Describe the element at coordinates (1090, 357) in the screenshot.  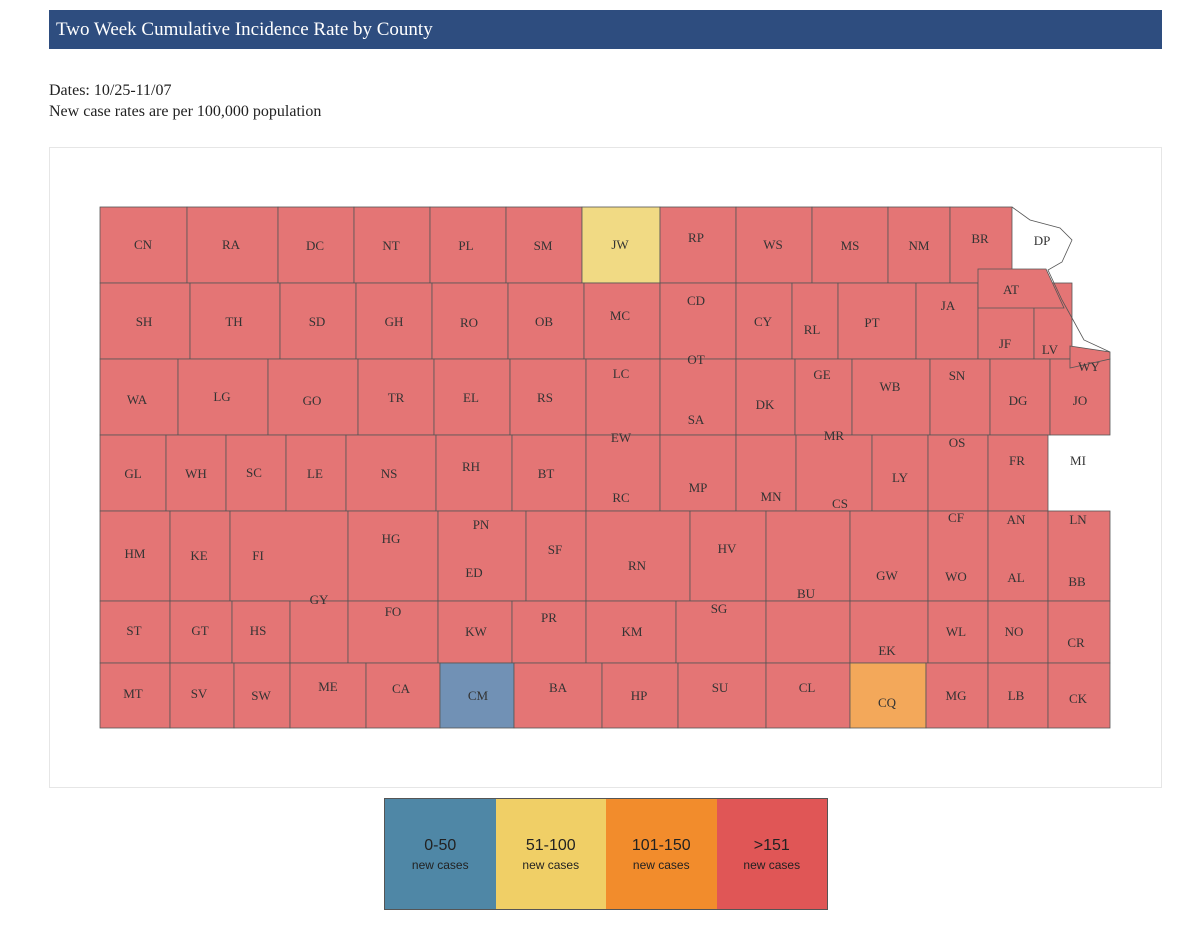
I see `county-wy` at that location.